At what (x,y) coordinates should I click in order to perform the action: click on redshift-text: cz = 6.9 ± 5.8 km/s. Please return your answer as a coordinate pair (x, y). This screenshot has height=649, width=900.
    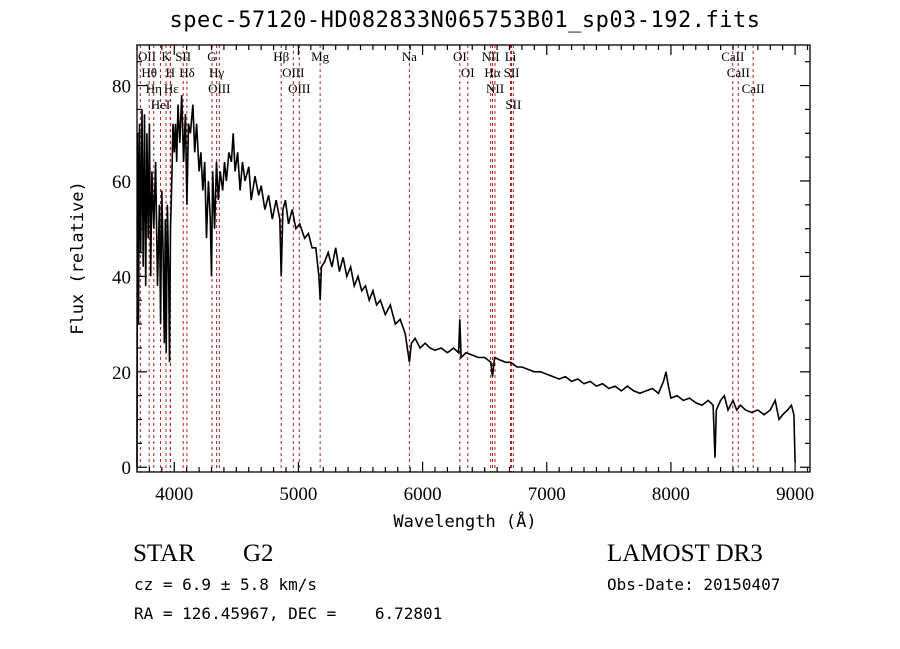
    Looking at the image, I should click on (226, 584).